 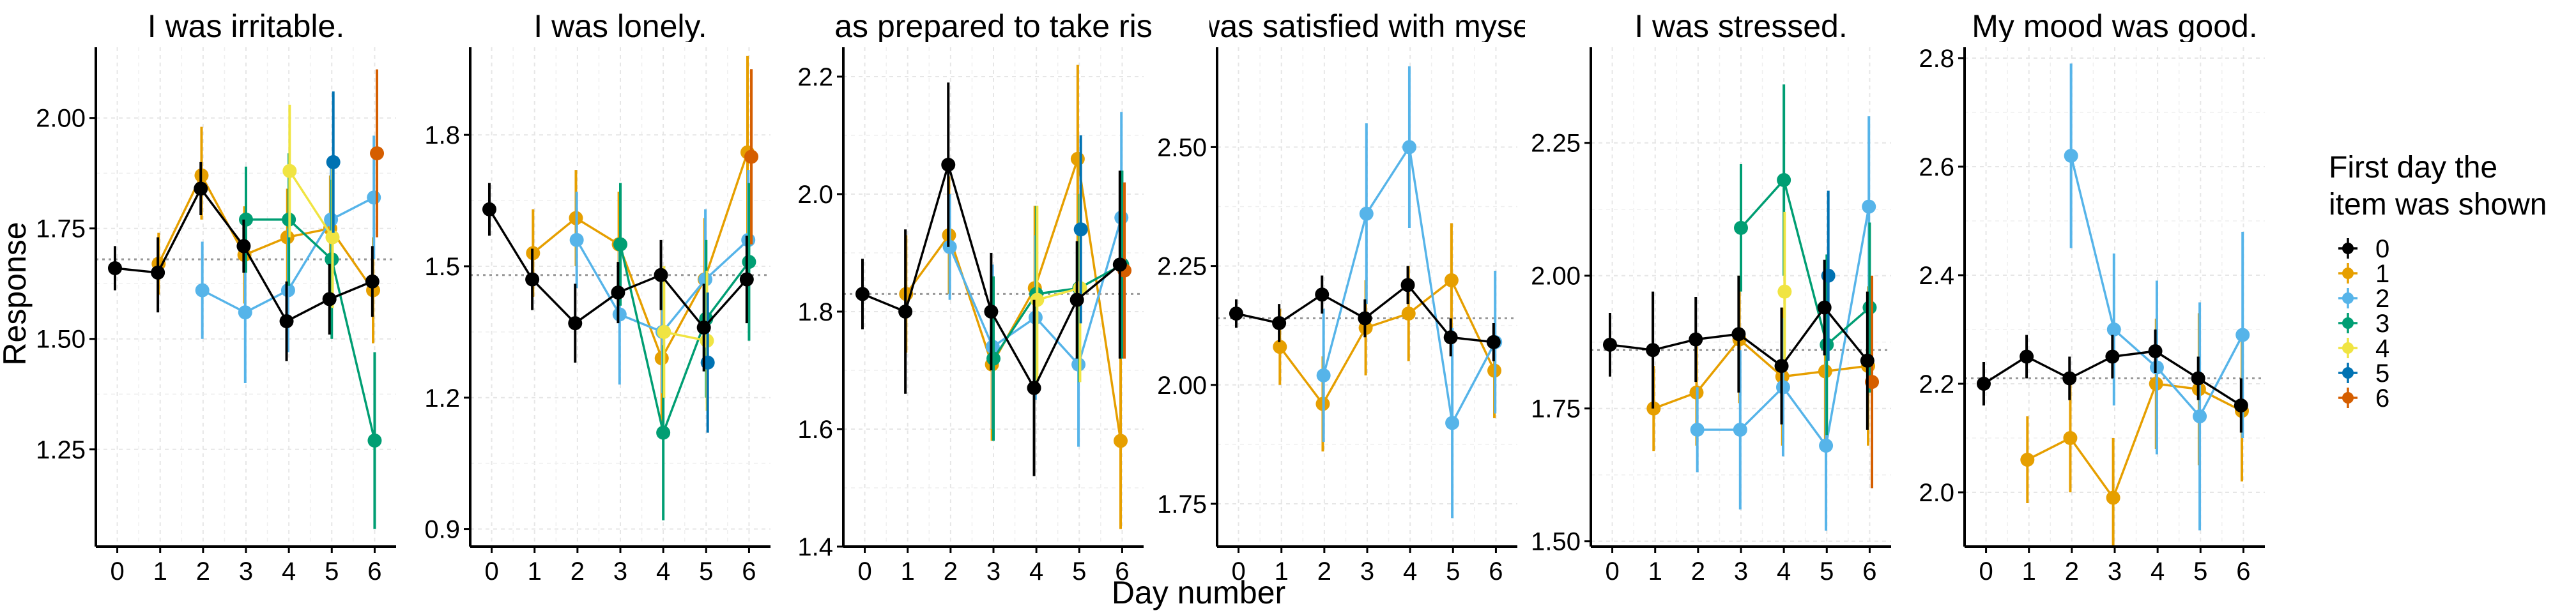 What do you see at coordinates (2363, 373) in the screenshot?
I see `legend-entry-5: 5` at bounding box center [2363, 373].